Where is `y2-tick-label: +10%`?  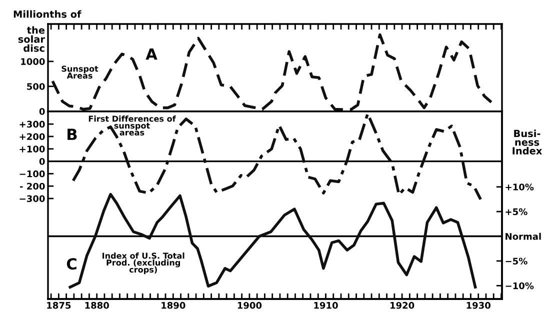
y2-tick-label: +10% is located at coordinates (520, 187).